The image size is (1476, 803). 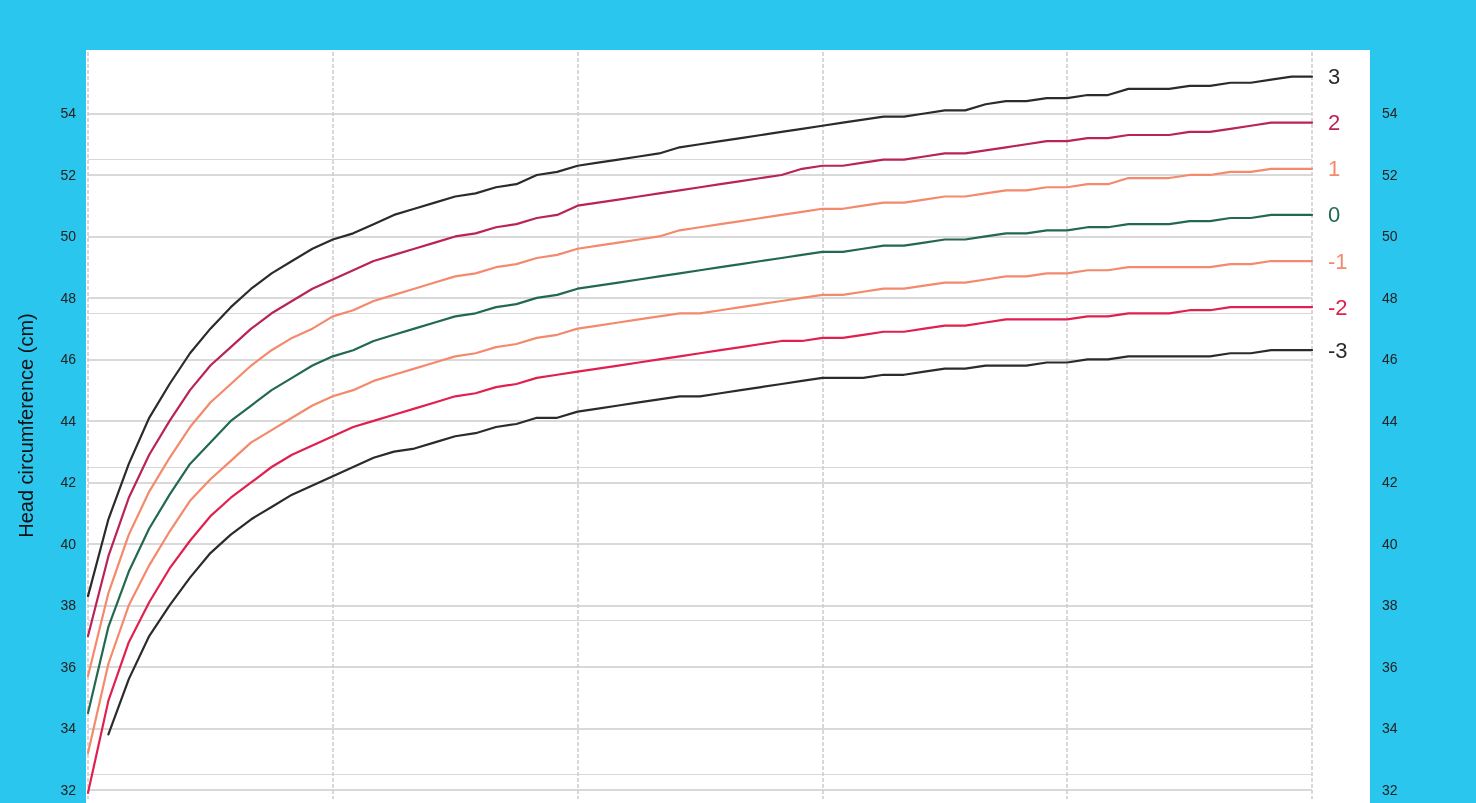 I want to click on series-label: 3, so click(x=1334, y=77).